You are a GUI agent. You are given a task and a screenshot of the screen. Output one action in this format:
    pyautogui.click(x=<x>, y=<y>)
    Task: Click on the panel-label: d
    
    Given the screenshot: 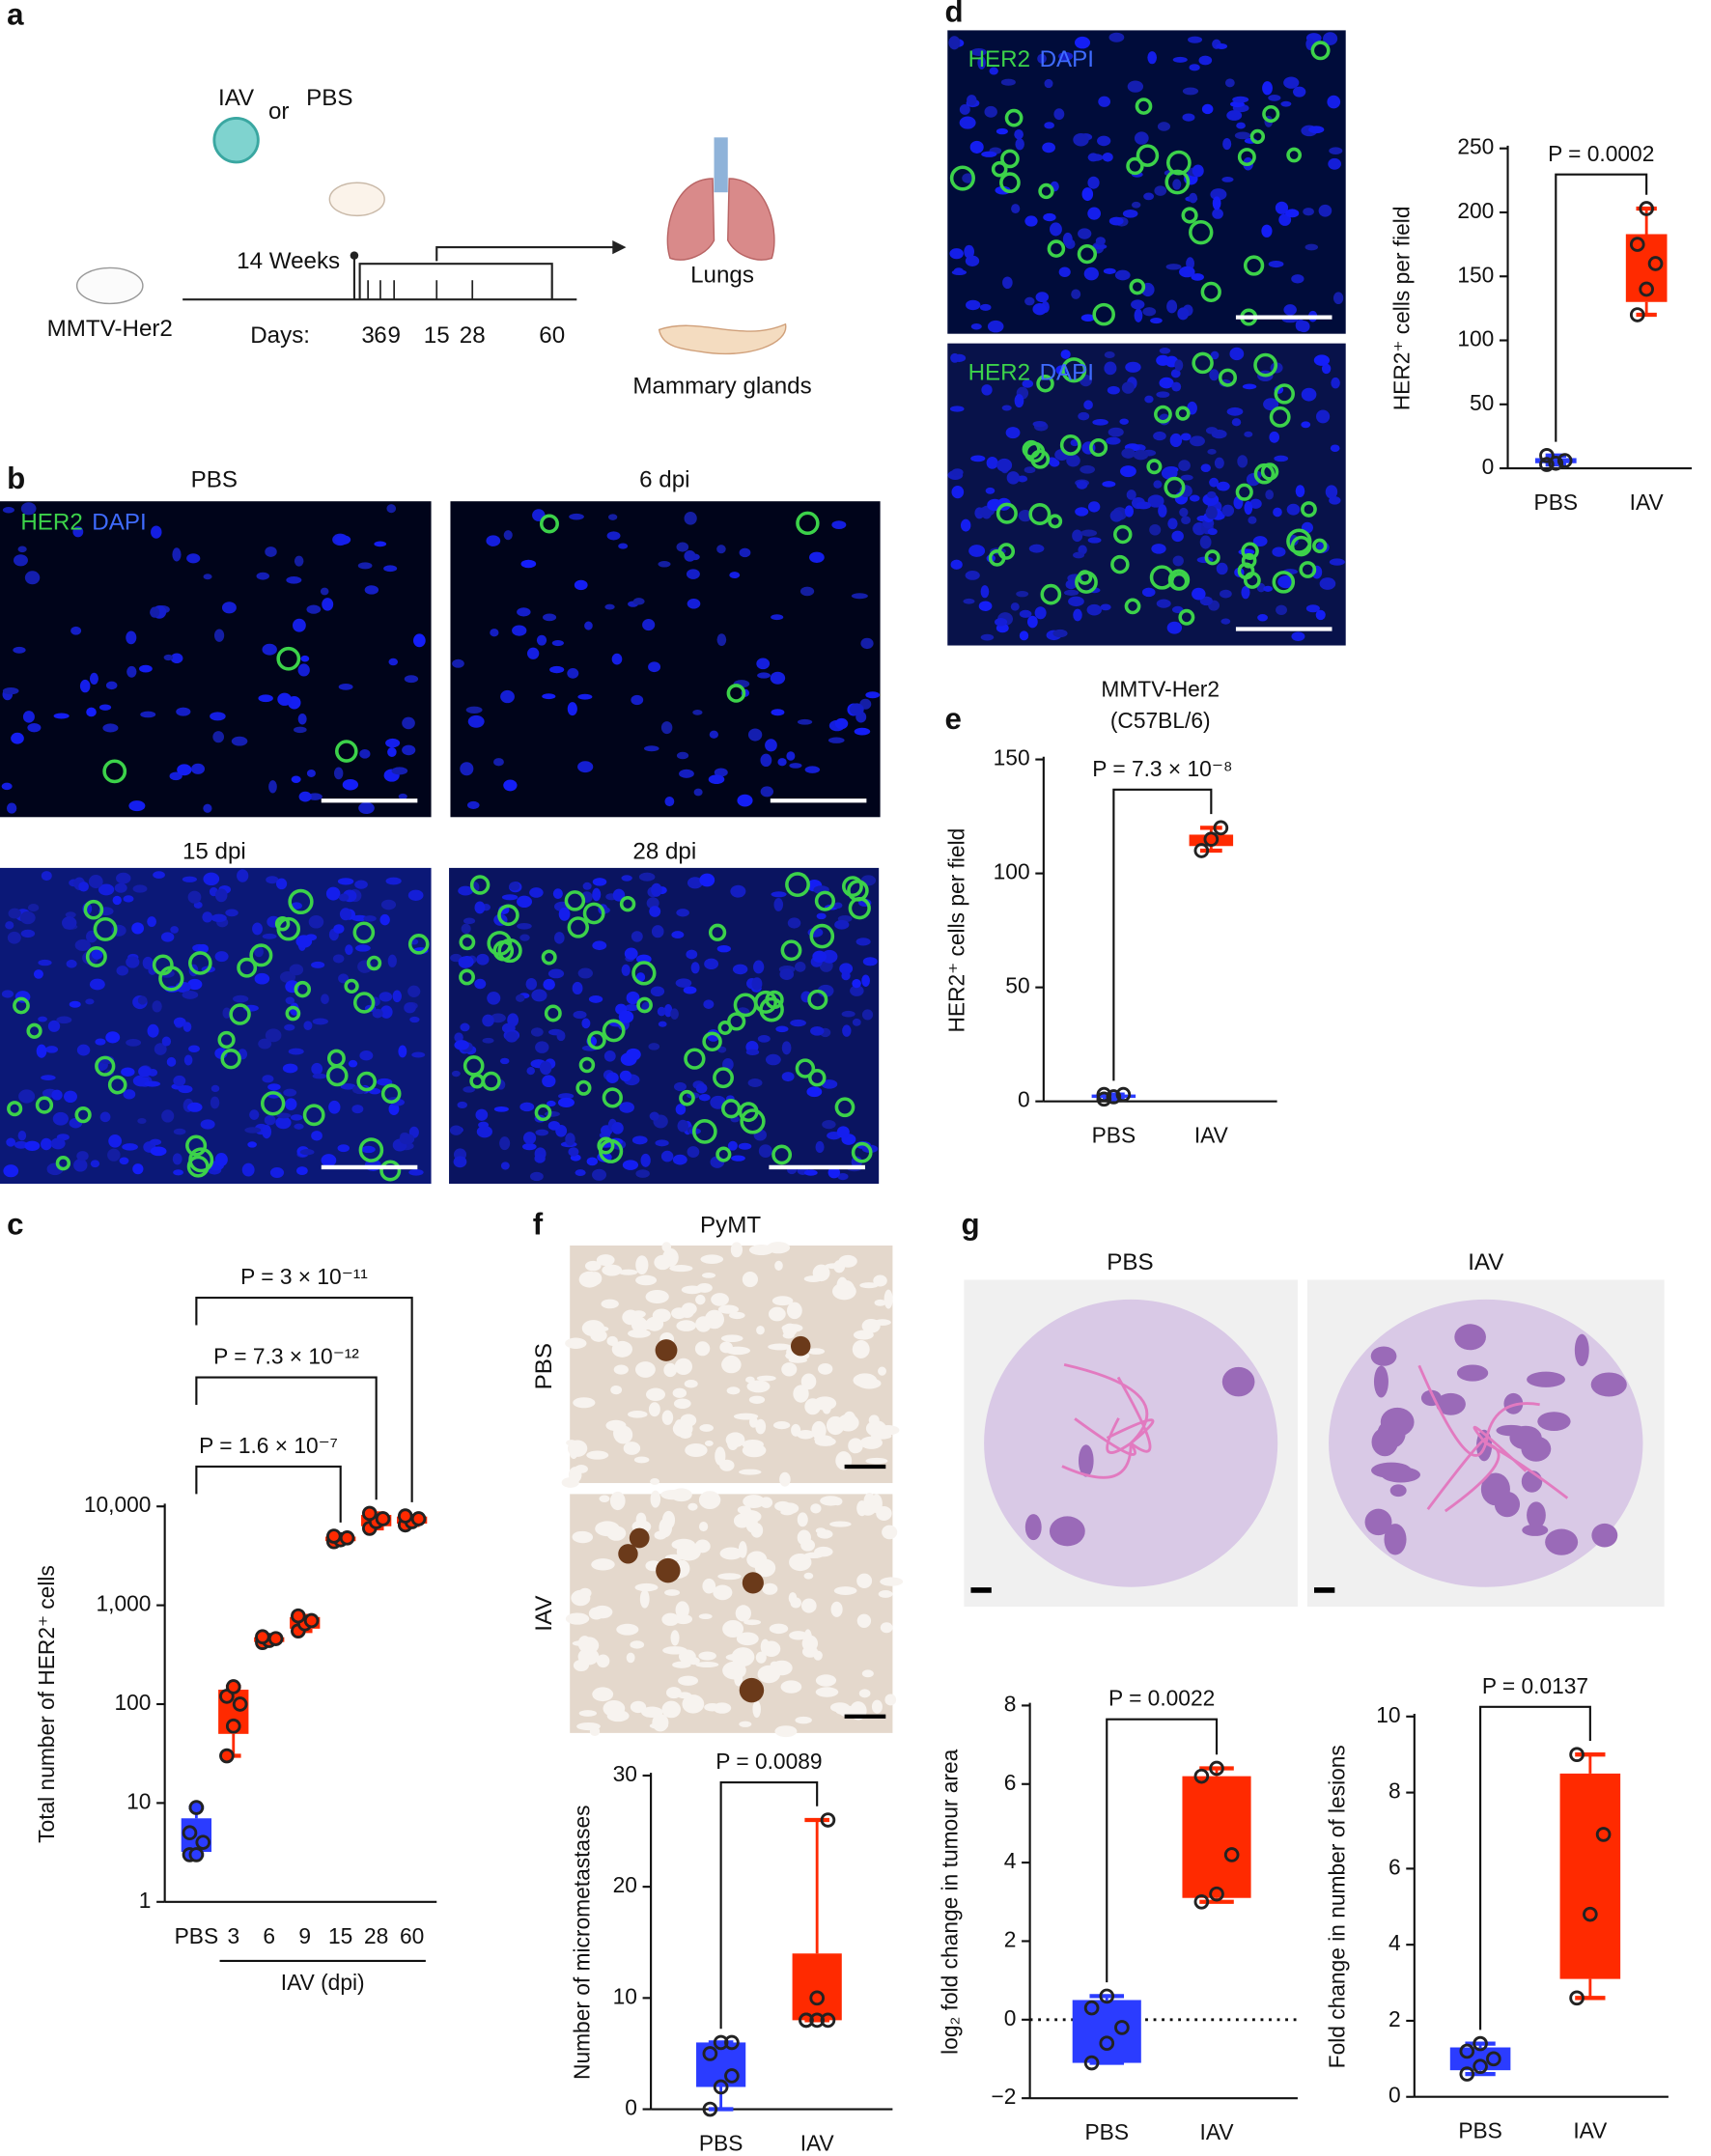 What is the action you would take?
    pyautogui.click(x=953, y=15)
    